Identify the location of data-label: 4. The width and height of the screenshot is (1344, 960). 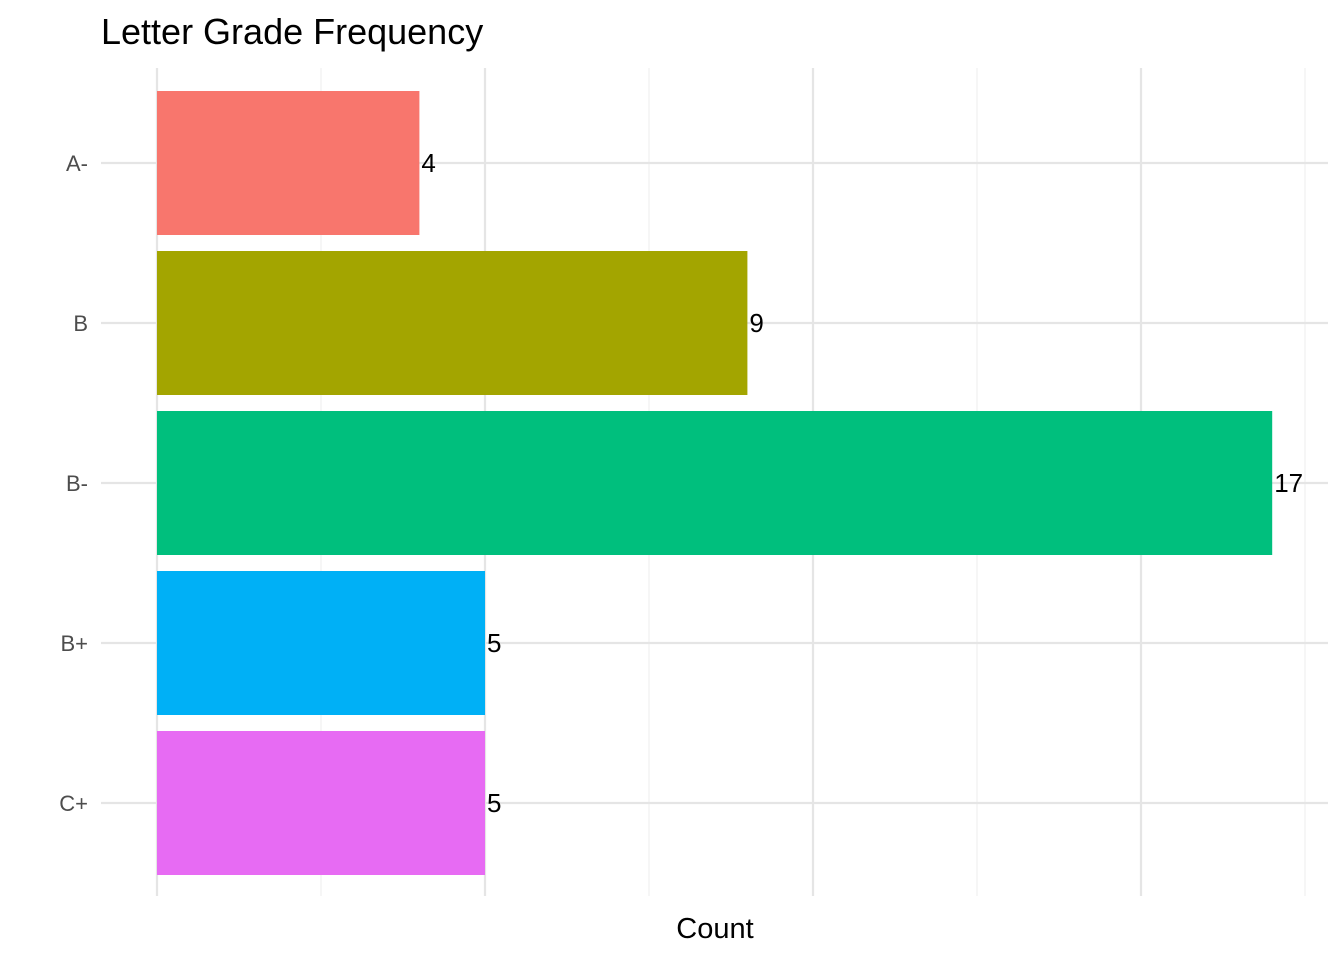
(428, 163).